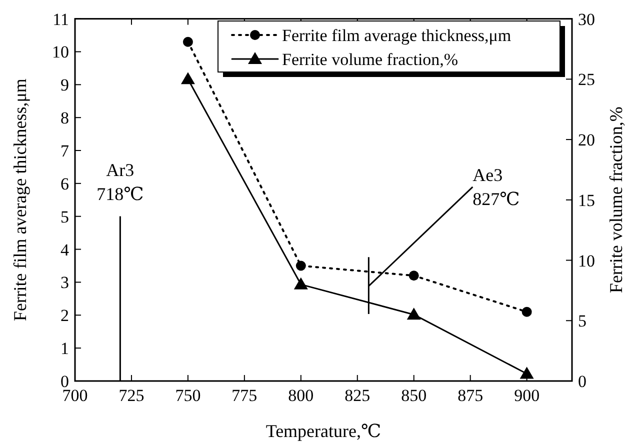 This screenshot has height=445, width=633. Describe the element at coordinates (64, 216) in the screenshot. I see `y-tick-label: 5` at that location.